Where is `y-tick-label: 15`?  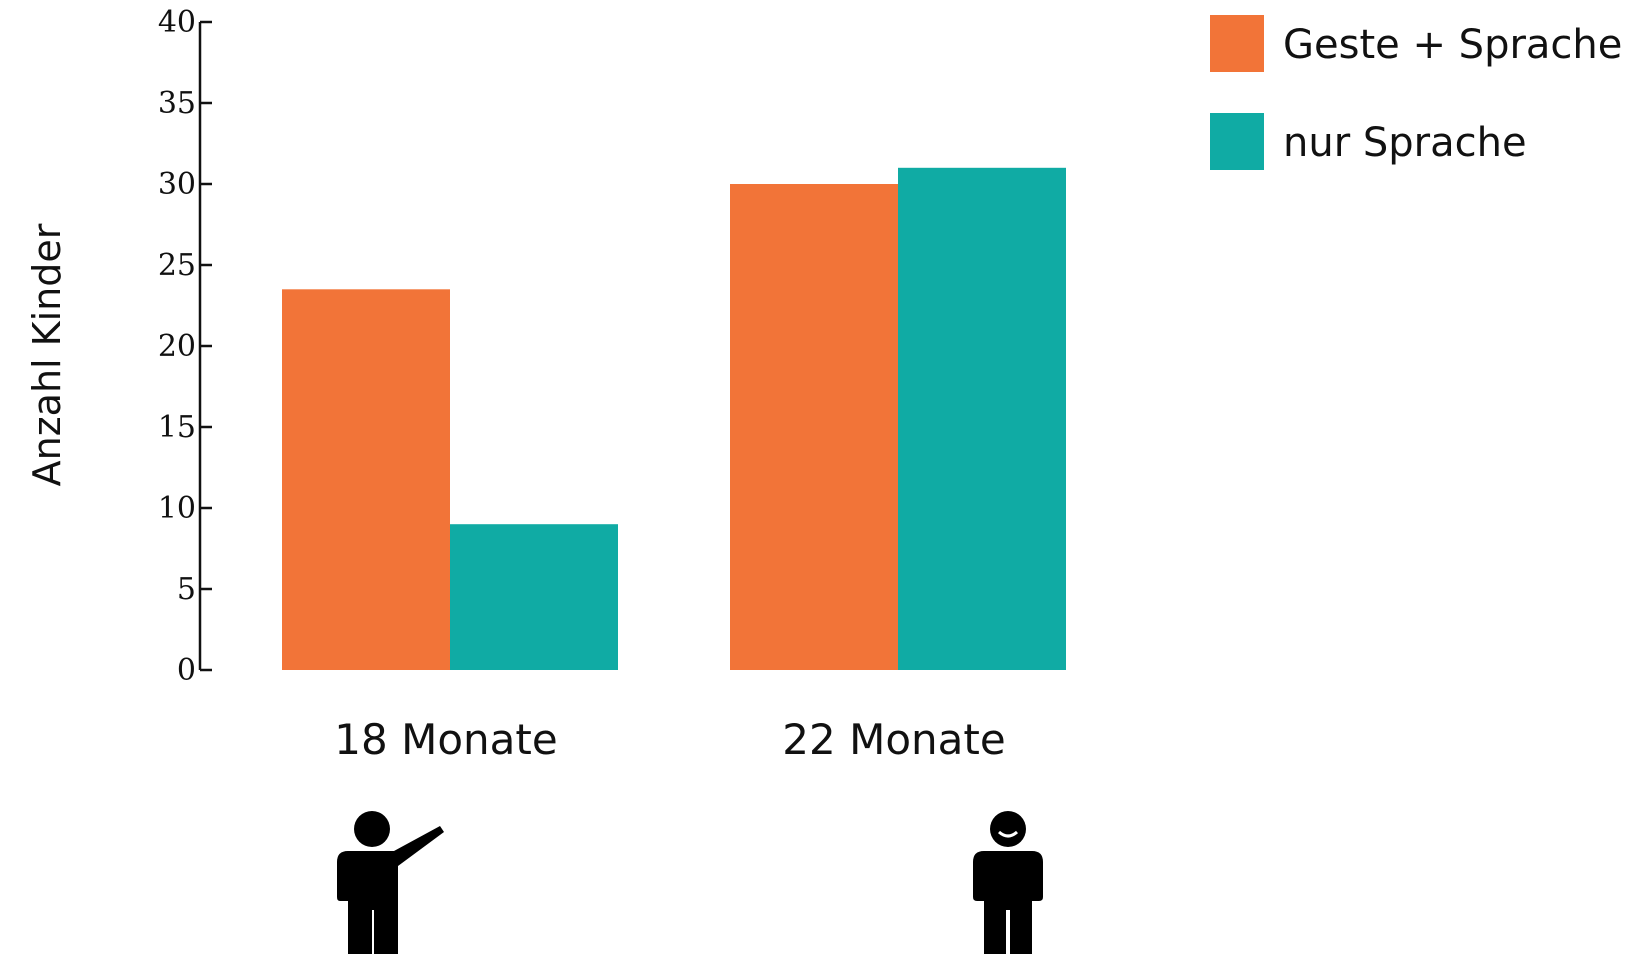
y-tick-label: 15 is located at coordinates (177, 427).